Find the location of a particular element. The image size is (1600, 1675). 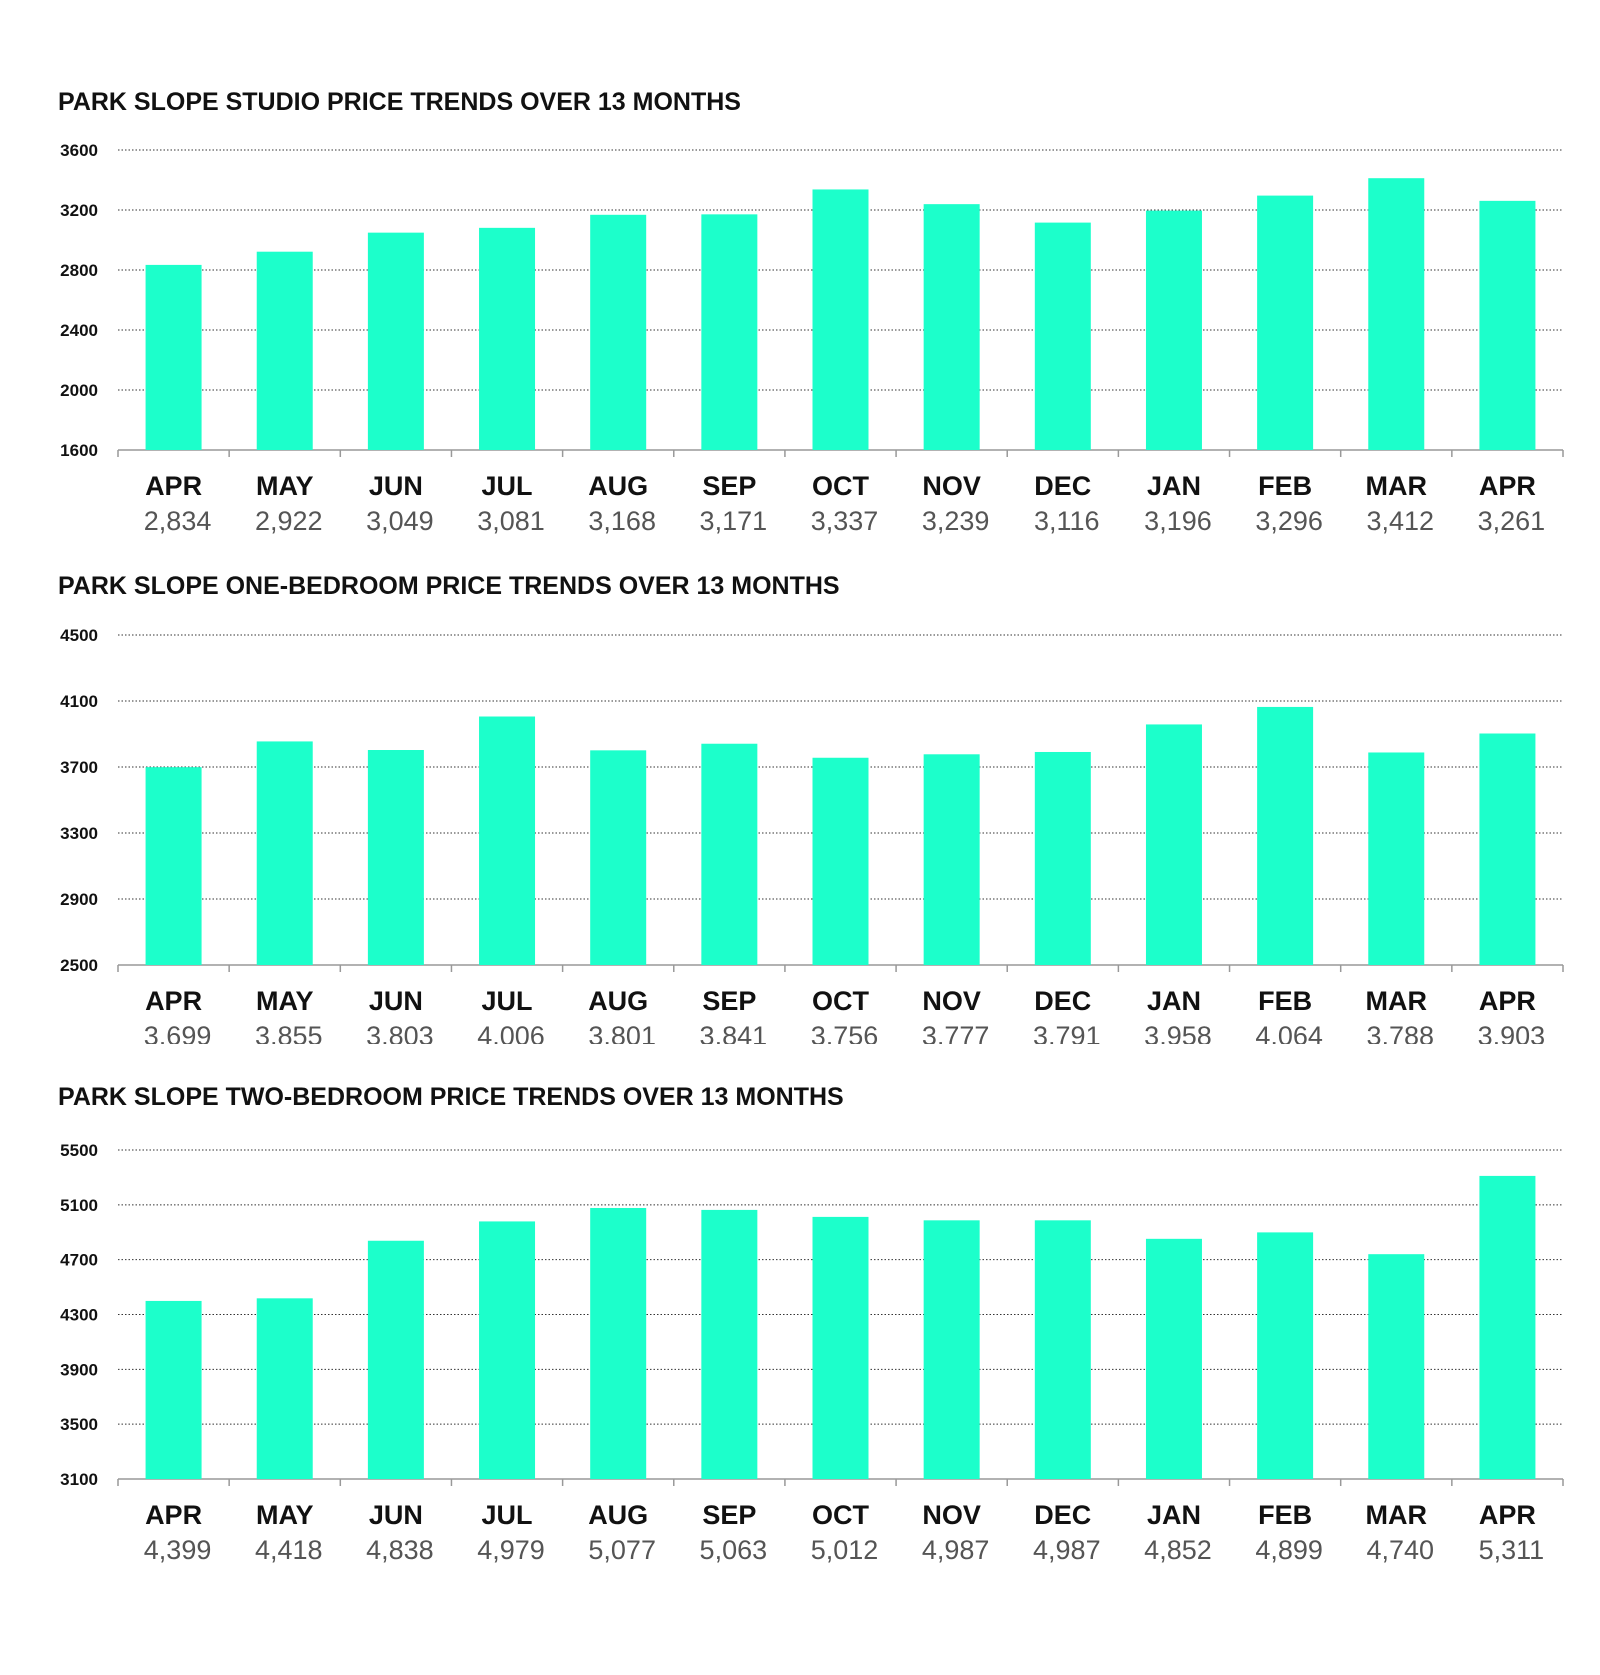

x-category-label: DEC is located at coordinates (1062, 1001).